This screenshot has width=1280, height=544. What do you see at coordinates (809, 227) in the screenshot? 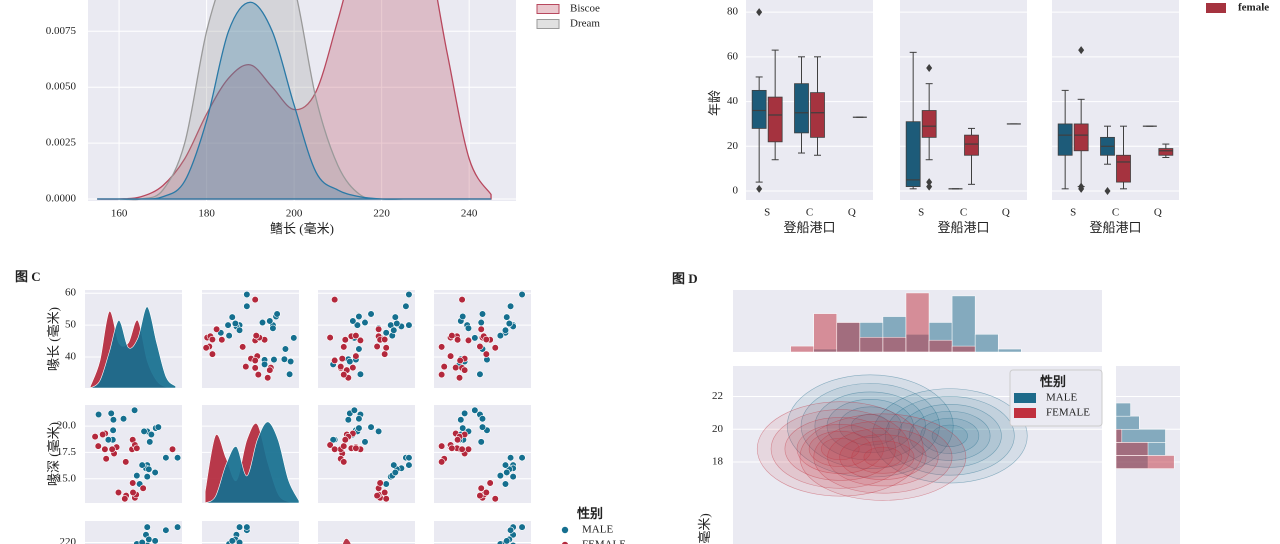
I see `x-axis-label: 登船港口` at bounding box center [809, 227].